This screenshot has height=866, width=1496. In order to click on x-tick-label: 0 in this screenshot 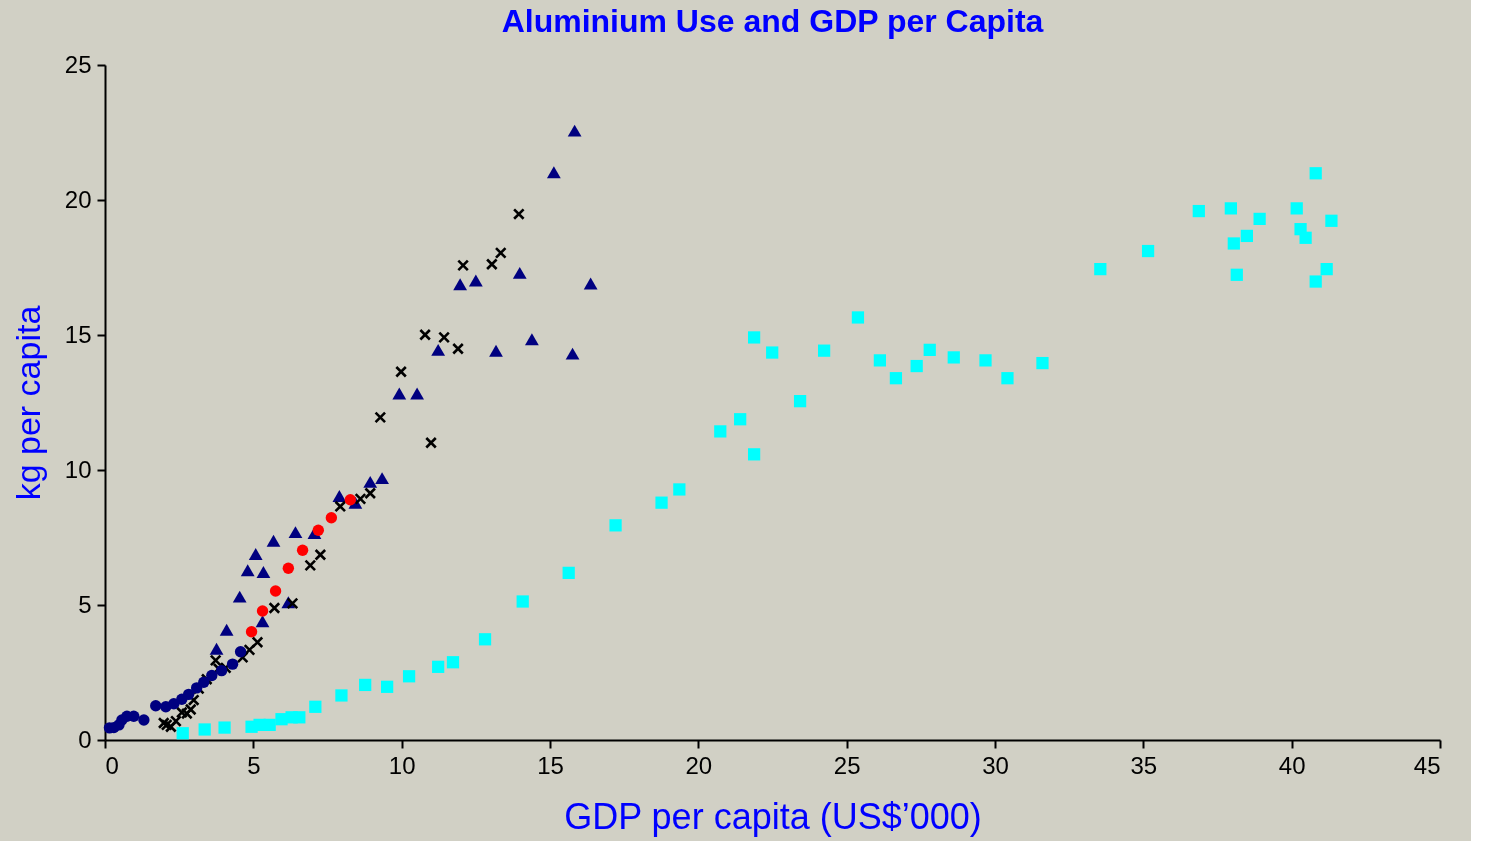, I will do `click(112, 765)`.